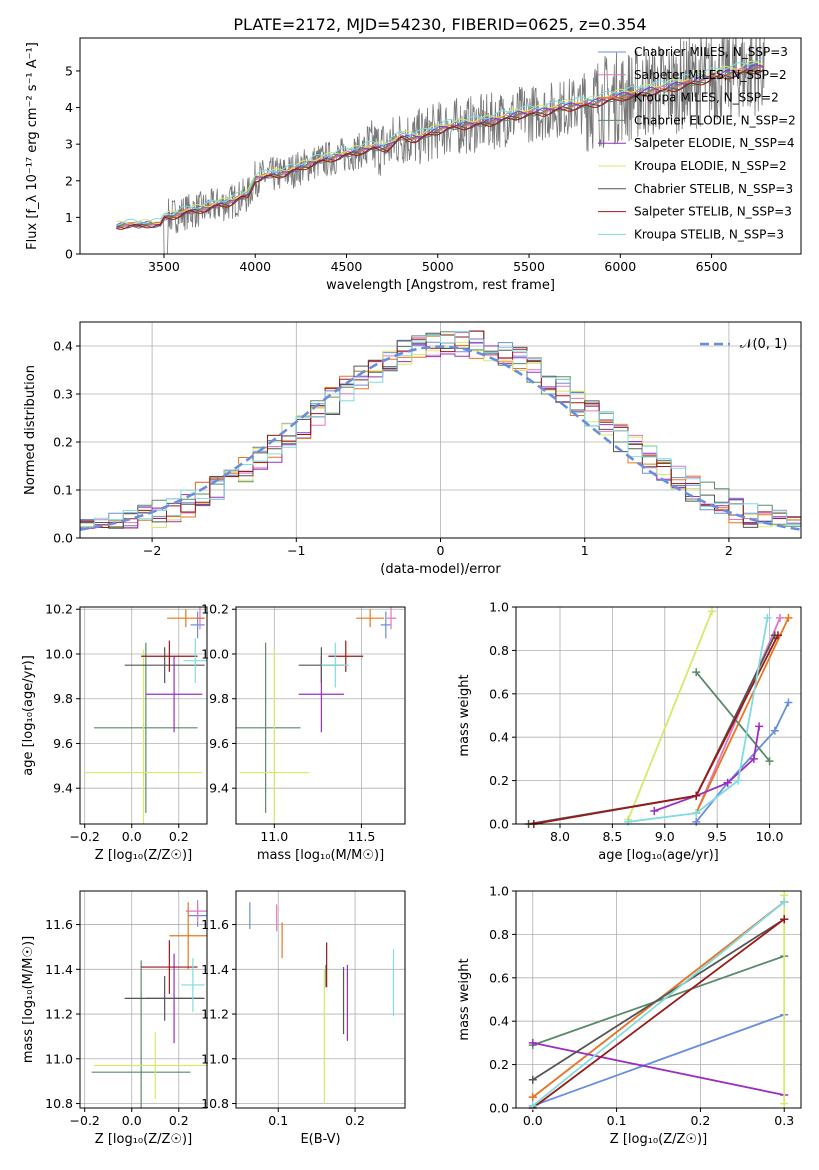 This screenshot has height=1170, width=819. What do you see at coordinates (59, 924) in the screenshot?
I see `y-tick-label: 11.6` at bounding box center [59, 924].